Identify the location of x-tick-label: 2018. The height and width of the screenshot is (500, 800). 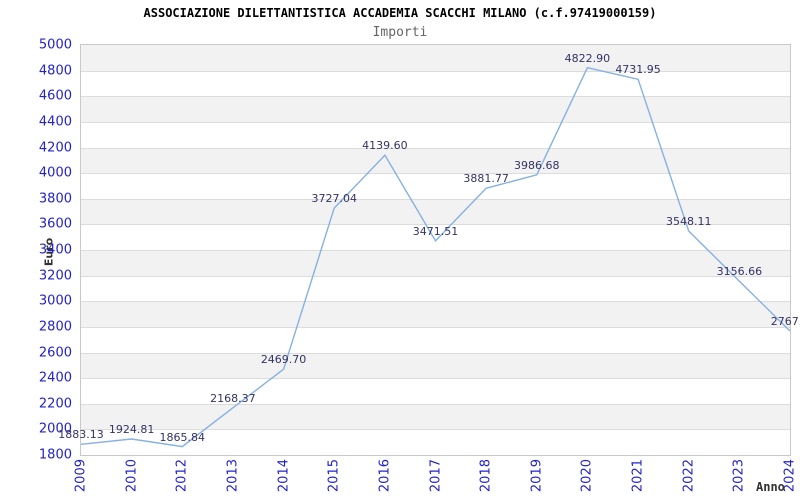
(486, 476).